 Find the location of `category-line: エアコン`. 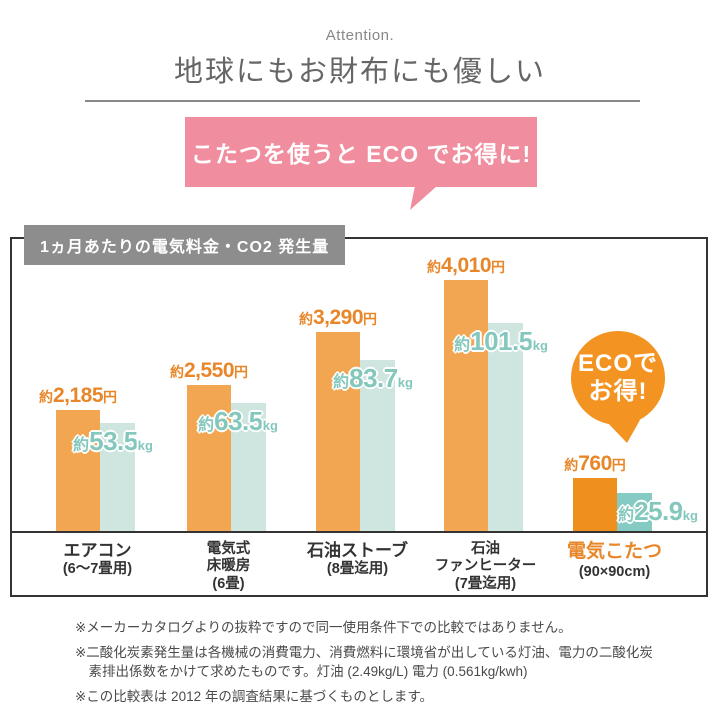

category-line: エアコン is located at coordinates (97, 550).